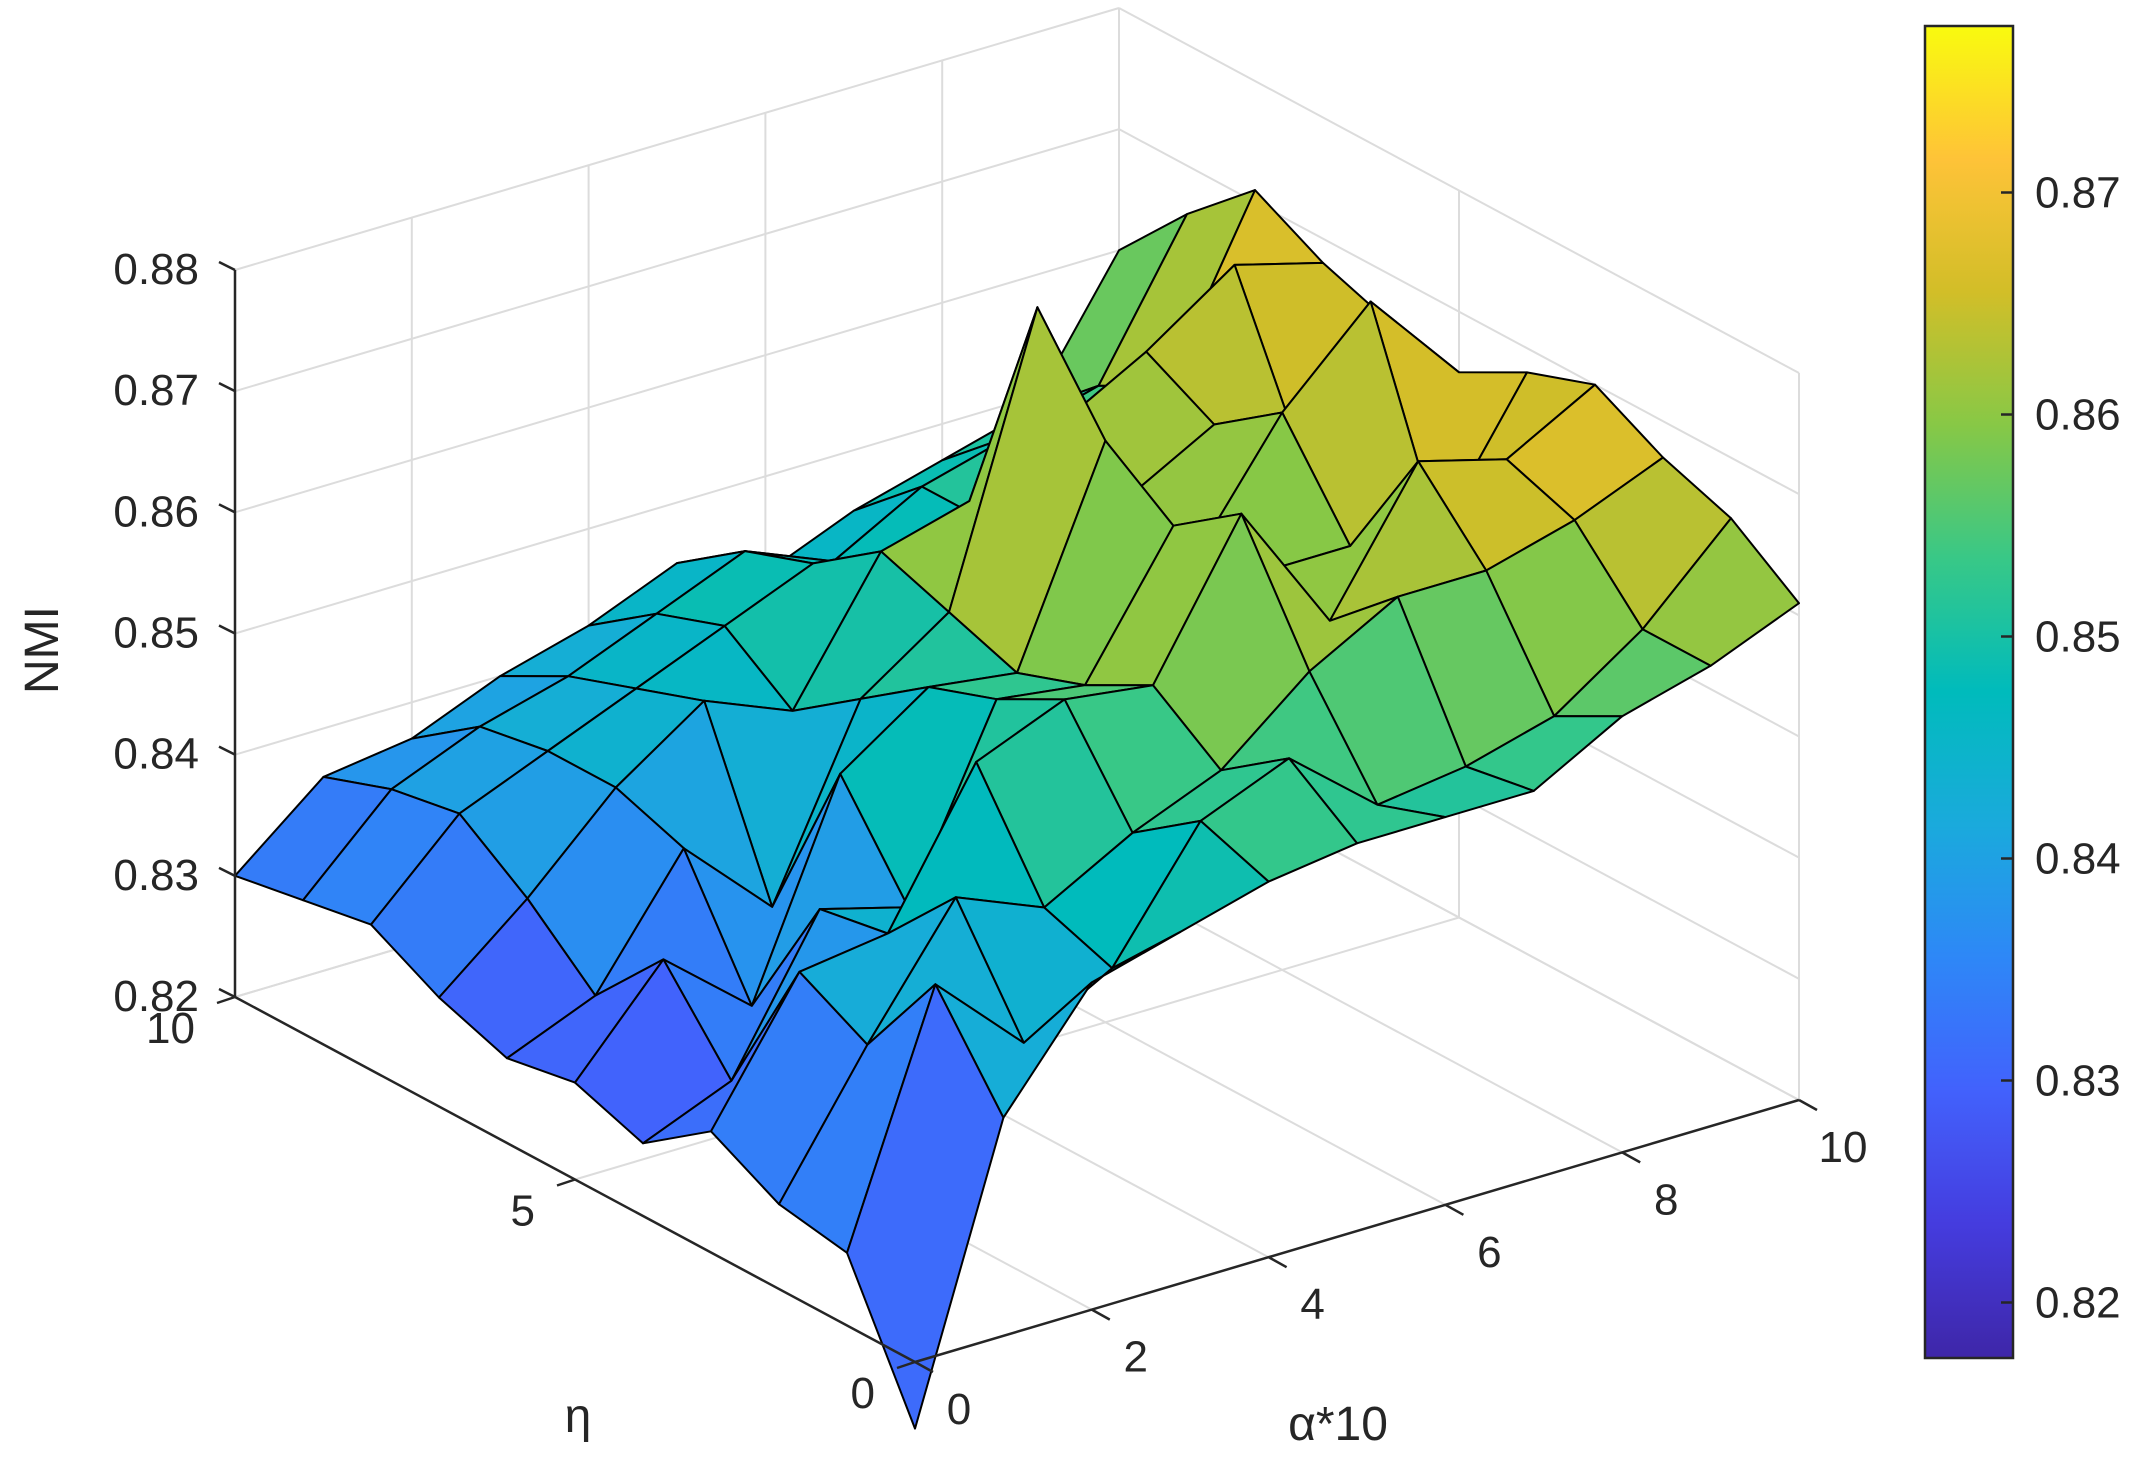 The width and height of the screenshot is (2155, 1476). Describe the element at coordinates (42, 650) in the screenshot. I see `z-axis-title: NMI` at that location.